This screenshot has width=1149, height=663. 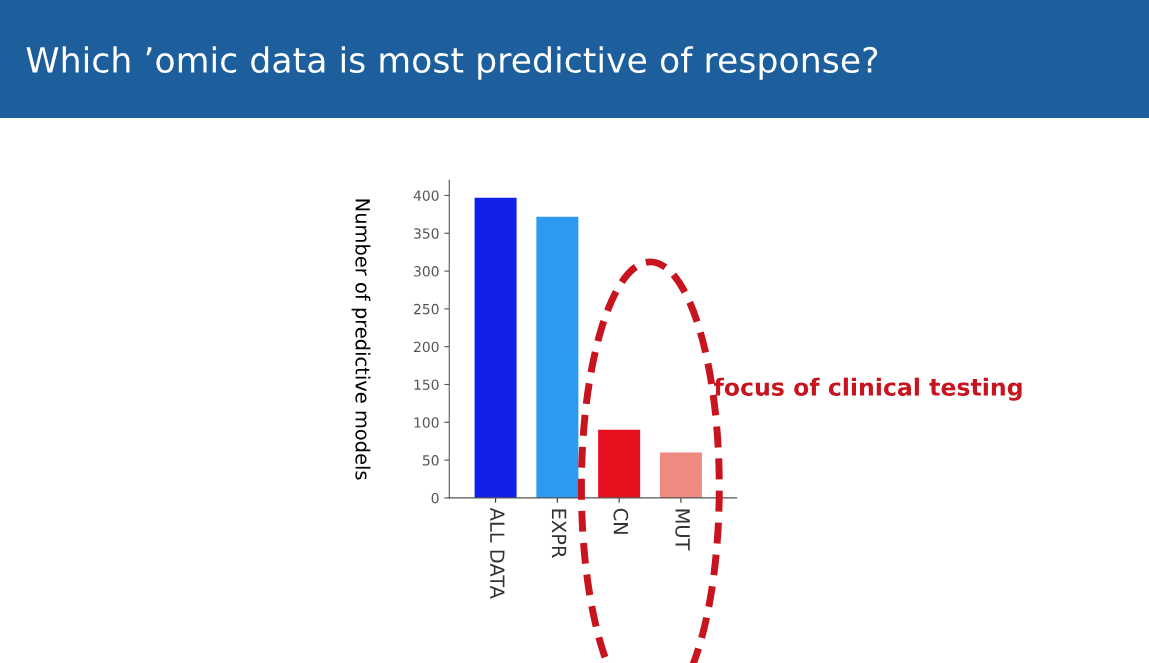 I want to click on y-tick-label: 400, so click(x=426, y=195).